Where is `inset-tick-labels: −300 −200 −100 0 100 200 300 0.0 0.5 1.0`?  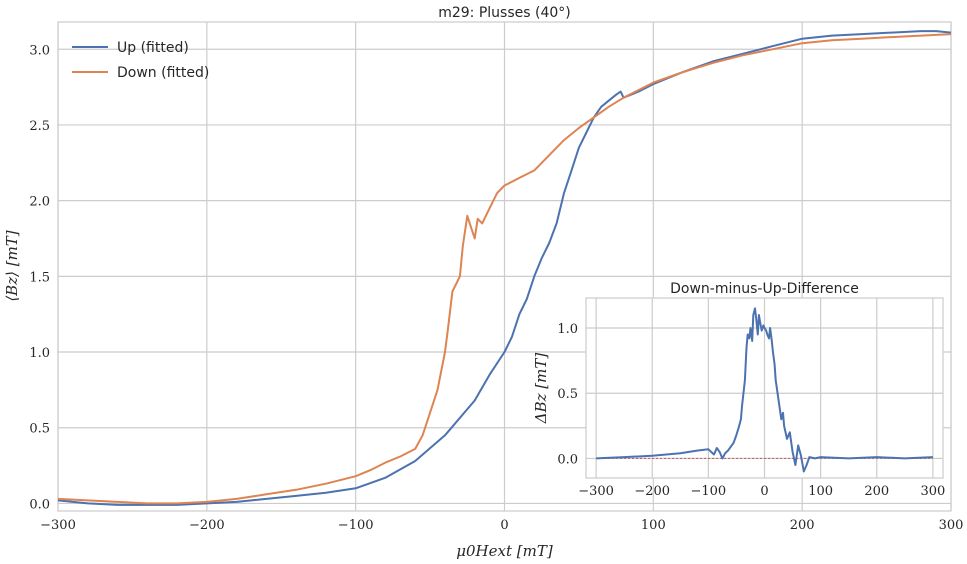 inset-tick-labels: −300 −200 −100 0 100 200 300 0.0 0.5 1.0 is located at coordinates (751, 410).